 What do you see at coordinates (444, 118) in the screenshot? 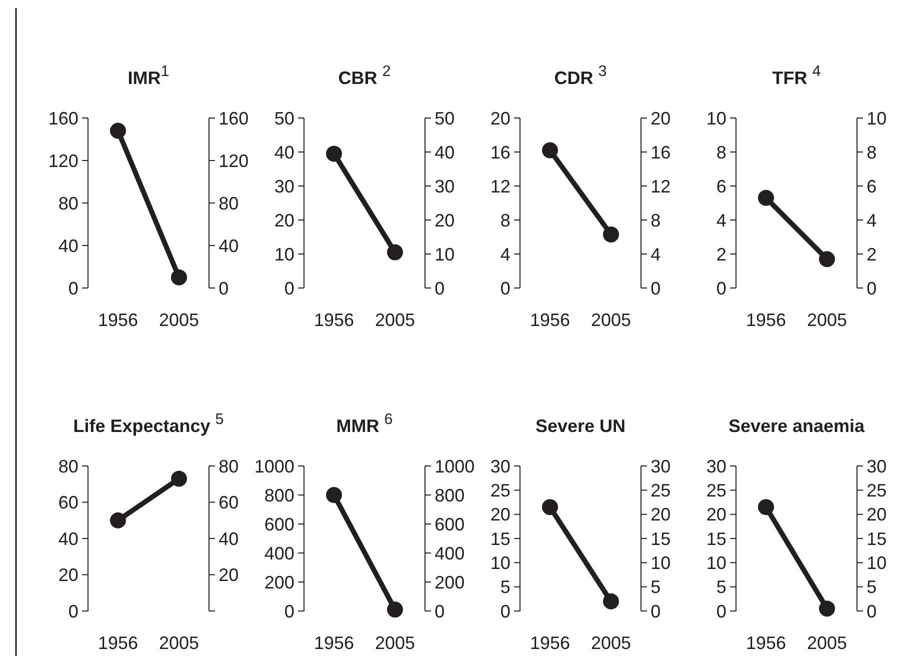
I see `y2-tick-label: 50` at bounding box center [444, 118].